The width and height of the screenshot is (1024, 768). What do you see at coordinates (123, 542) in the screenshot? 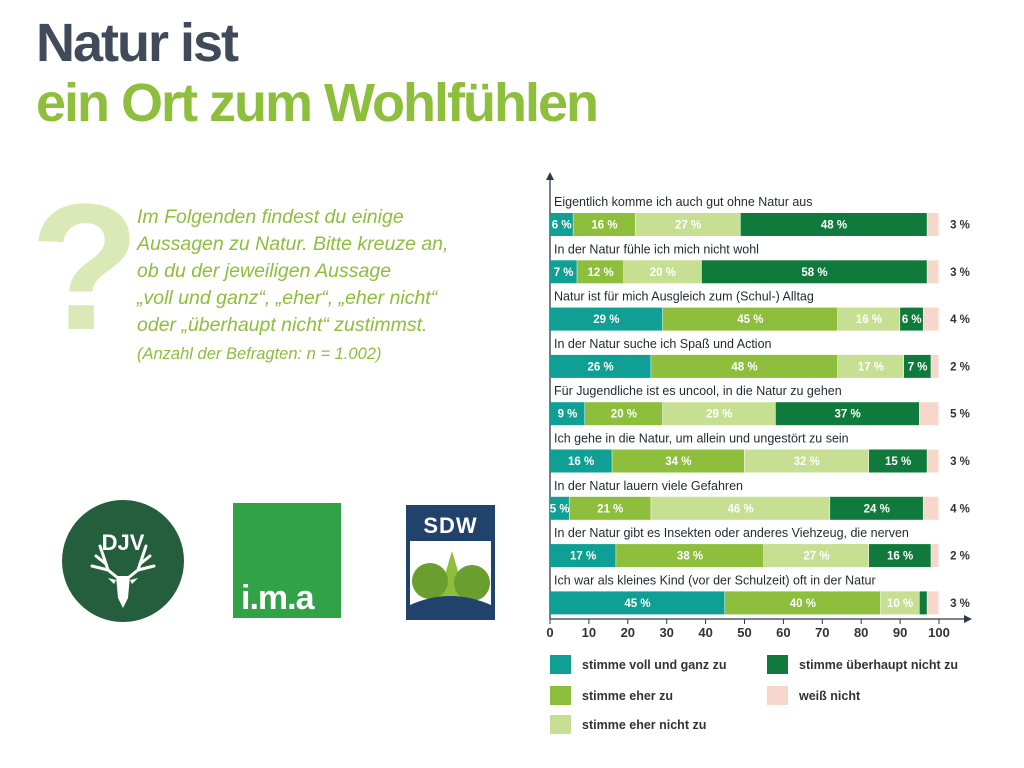
I see `djv-logo-text: DJV` at bounding box center [123, 542].